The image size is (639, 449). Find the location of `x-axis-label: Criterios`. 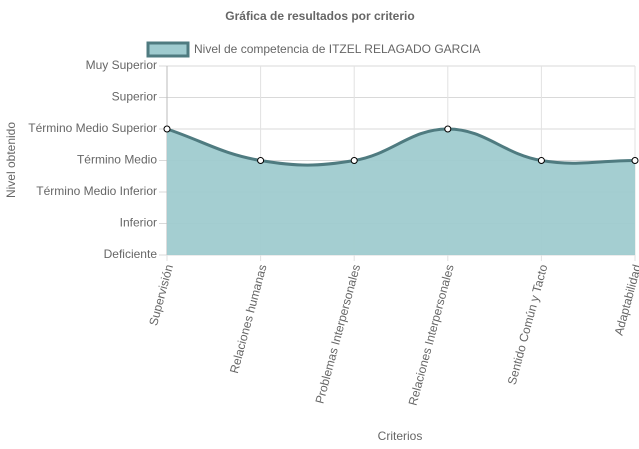

x-axis-label: Criterios is located at coordinates (400, 436).